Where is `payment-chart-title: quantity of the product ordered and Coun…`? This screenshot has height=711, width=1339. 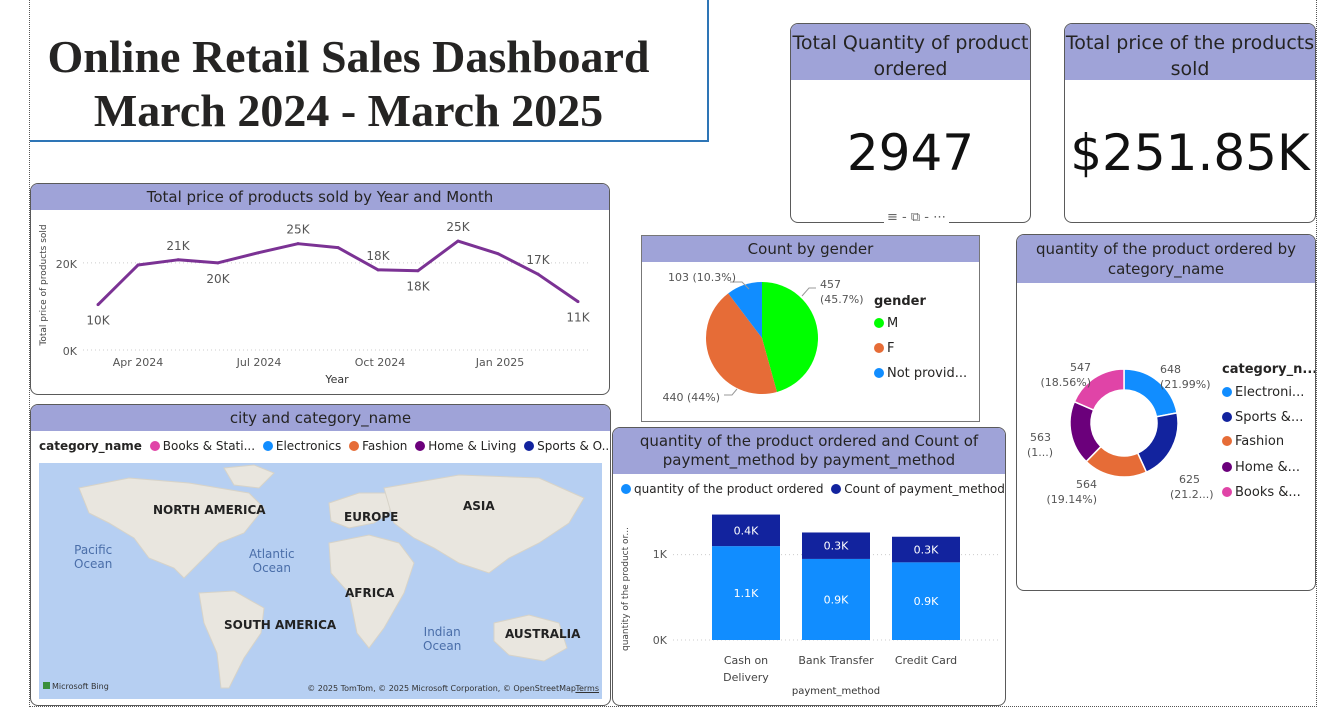
payment-chart-title: quantity of the product ordered and Coun… is located at coordinates (809, 451).